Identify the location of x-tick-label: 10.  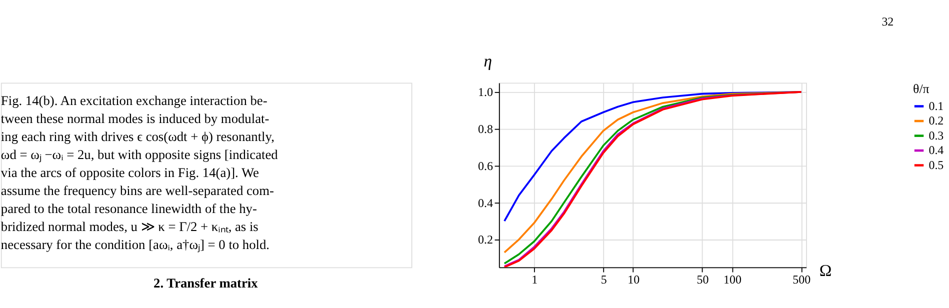
(634, 279).